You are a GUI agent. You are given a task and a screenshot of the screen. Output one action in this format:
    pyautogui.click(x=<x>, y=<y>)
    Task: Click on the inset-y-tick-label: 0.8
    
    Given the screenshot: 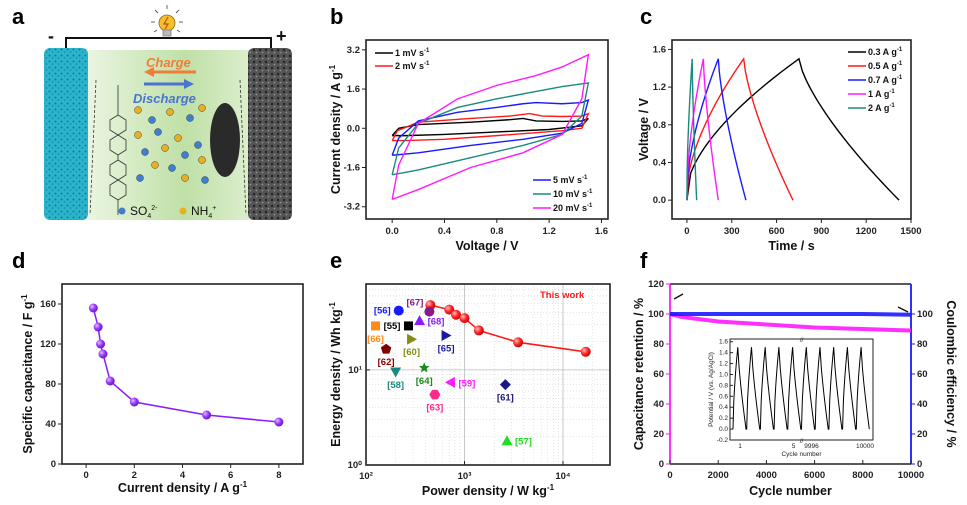 What is the action you would take?
    pyautogui.click(x=723, y=385)
    